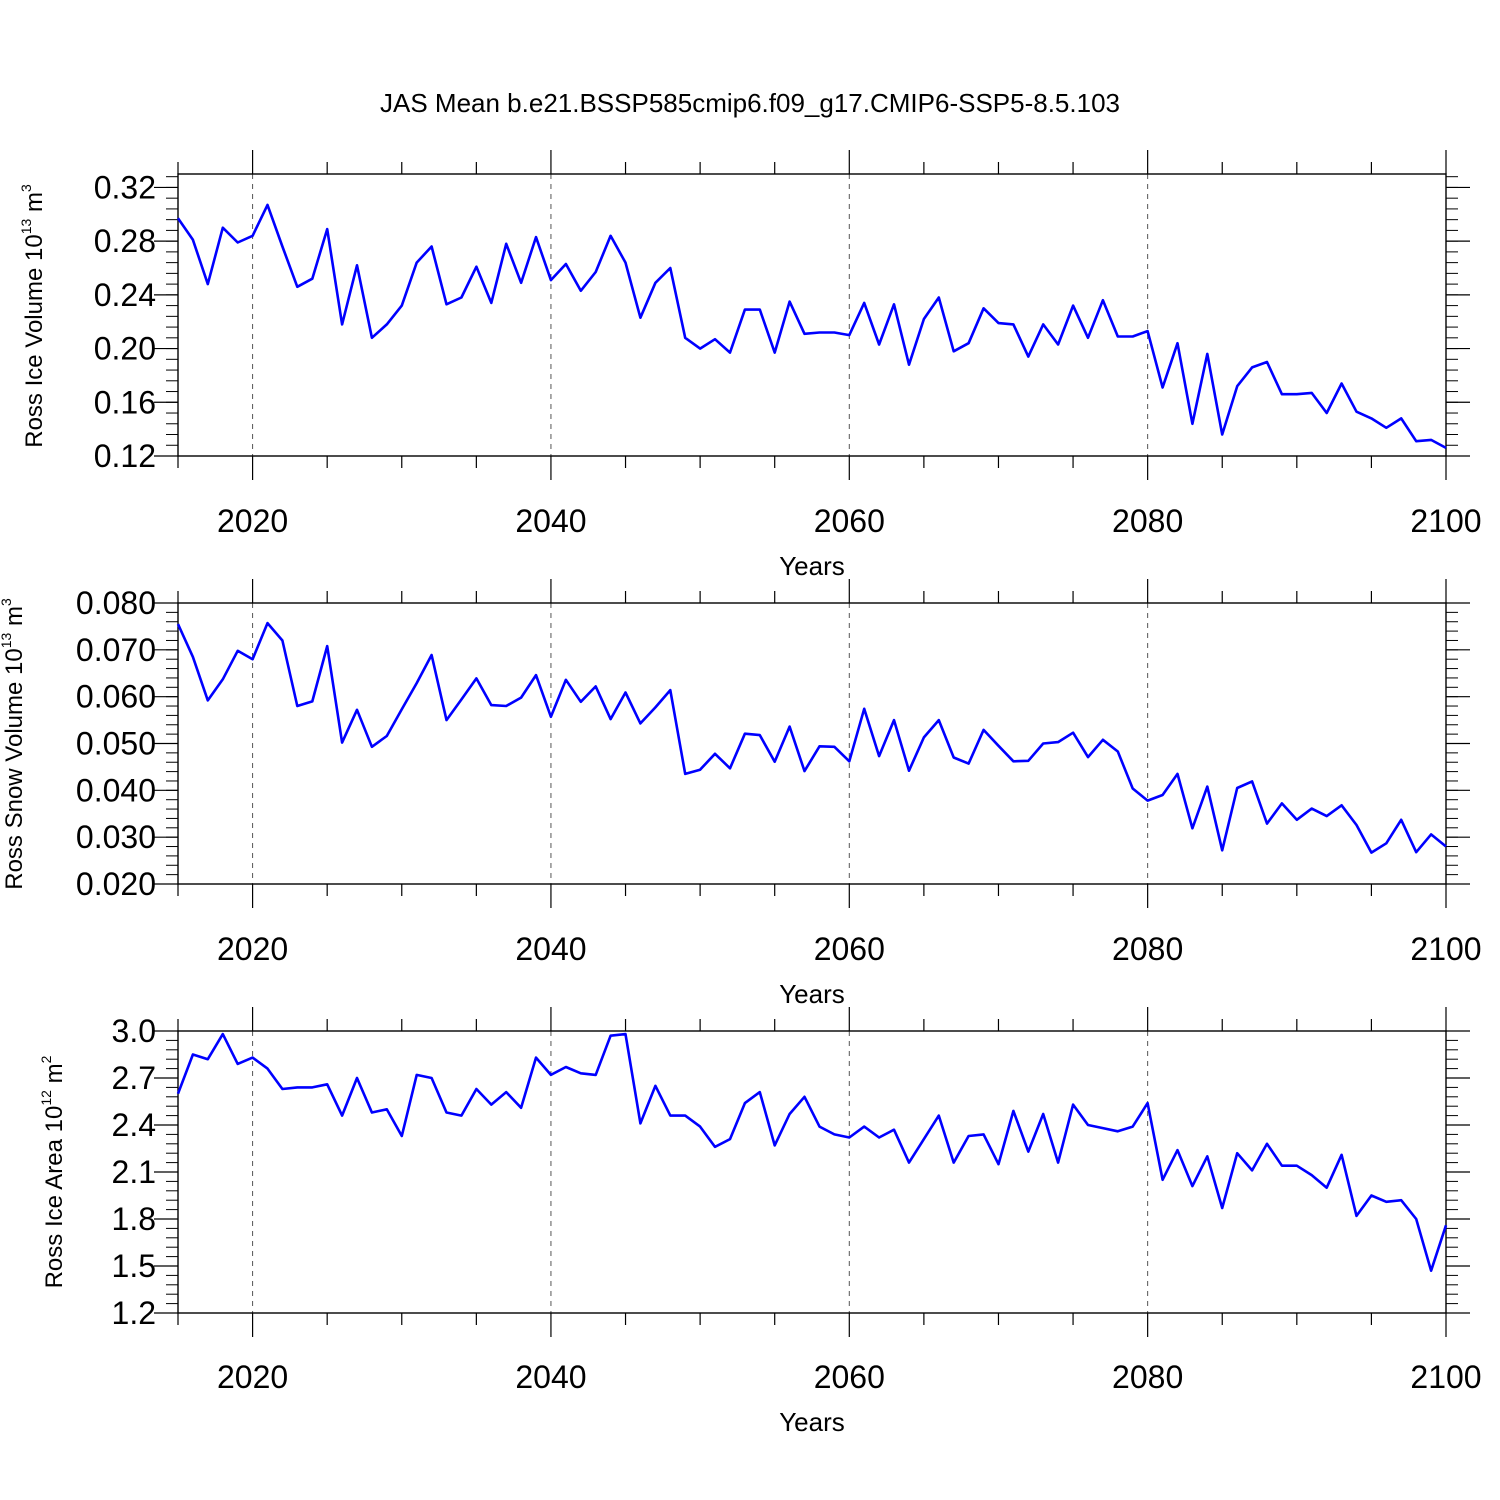  What do you see at coordinates (125, 349) in the screenshot?
I see `y-tick-label: 0.20` at bounding box center [125, 349].